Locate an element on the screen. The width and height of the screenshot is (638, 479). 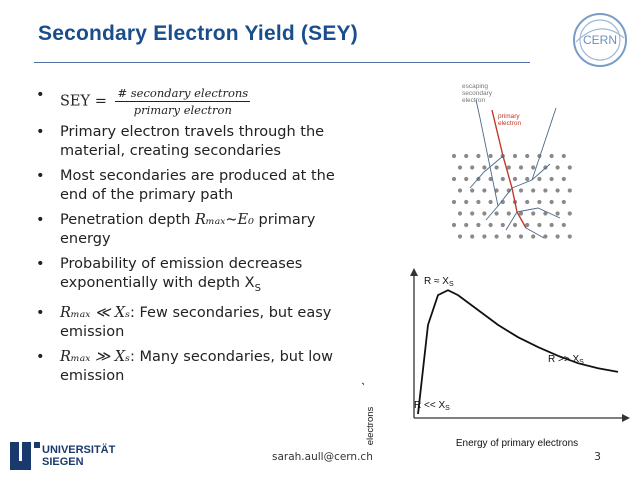
annotation-r-approx-xs: R ≈ XS is located at coordinates (439, 282).